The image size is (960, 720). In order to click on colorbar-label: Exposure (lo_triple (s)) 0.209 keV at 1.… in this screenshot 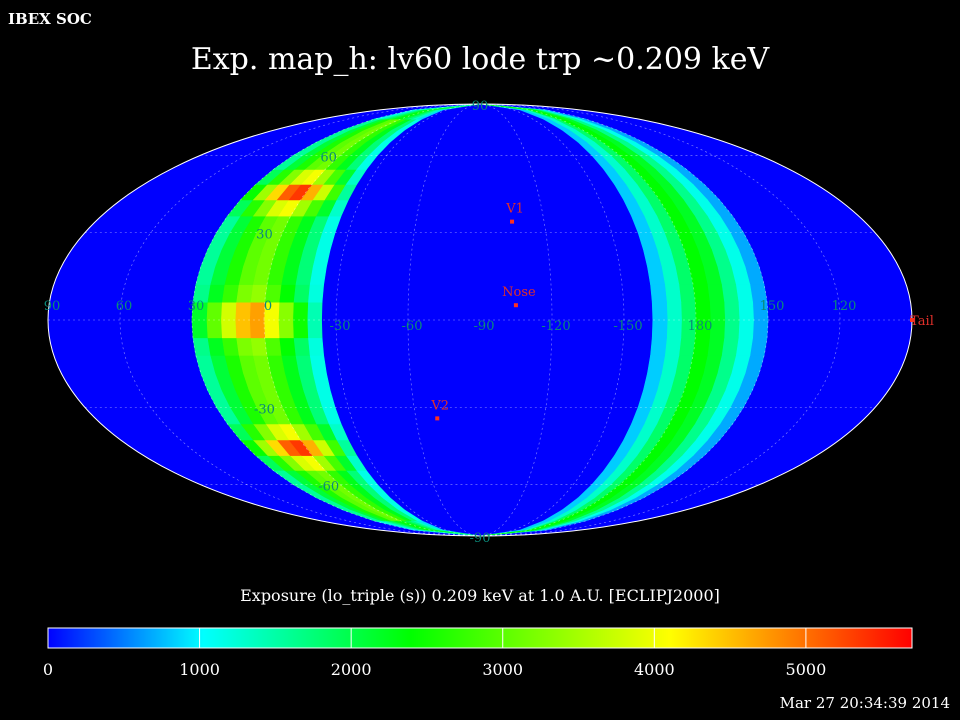, I will do `click(480, 595)`.